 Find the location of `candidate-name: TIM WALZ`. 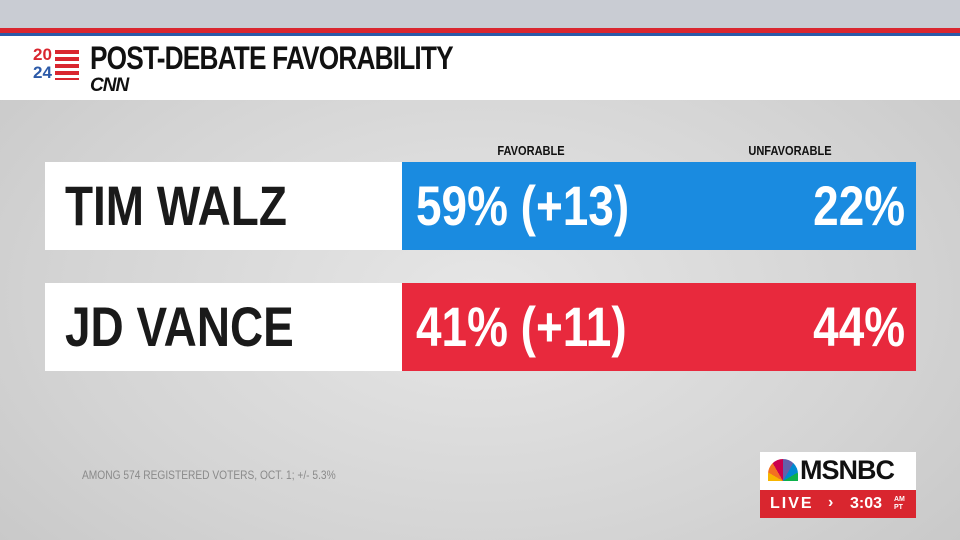

candidate-name: TIM WALZ is located at coordinates (176, 205).